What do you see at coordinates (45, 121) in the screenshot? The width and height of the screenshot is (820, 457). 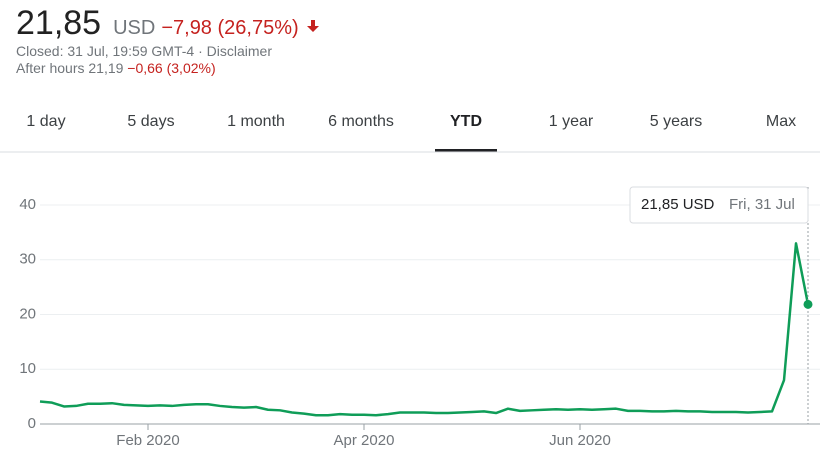 I see `tab: 1 day` at bounding box center [45, 121].